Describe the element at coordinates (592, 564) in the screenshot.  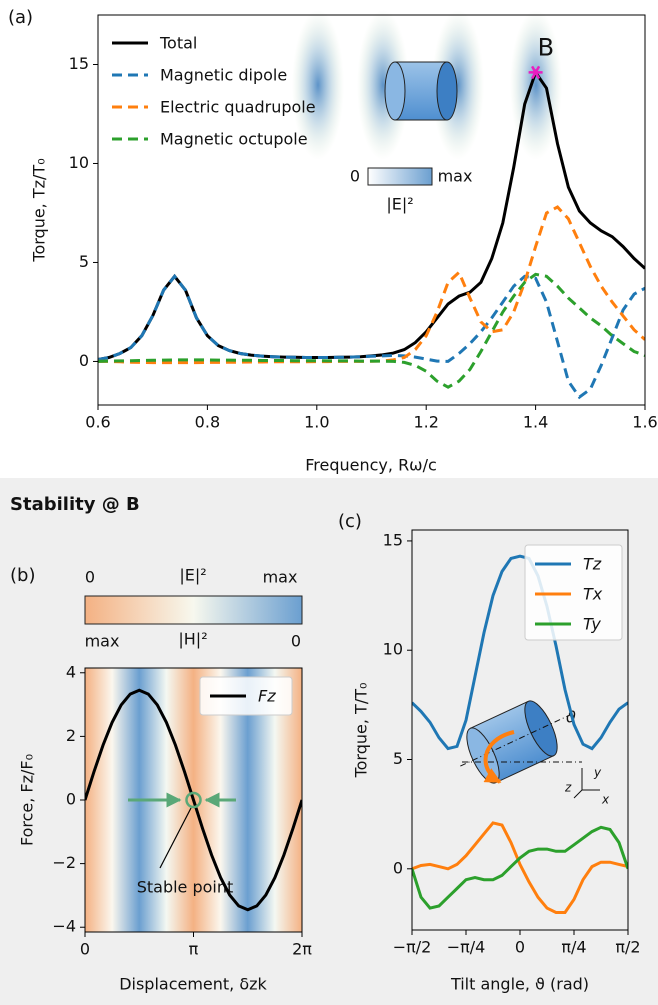
I see `legend-label: Tz` at that location.